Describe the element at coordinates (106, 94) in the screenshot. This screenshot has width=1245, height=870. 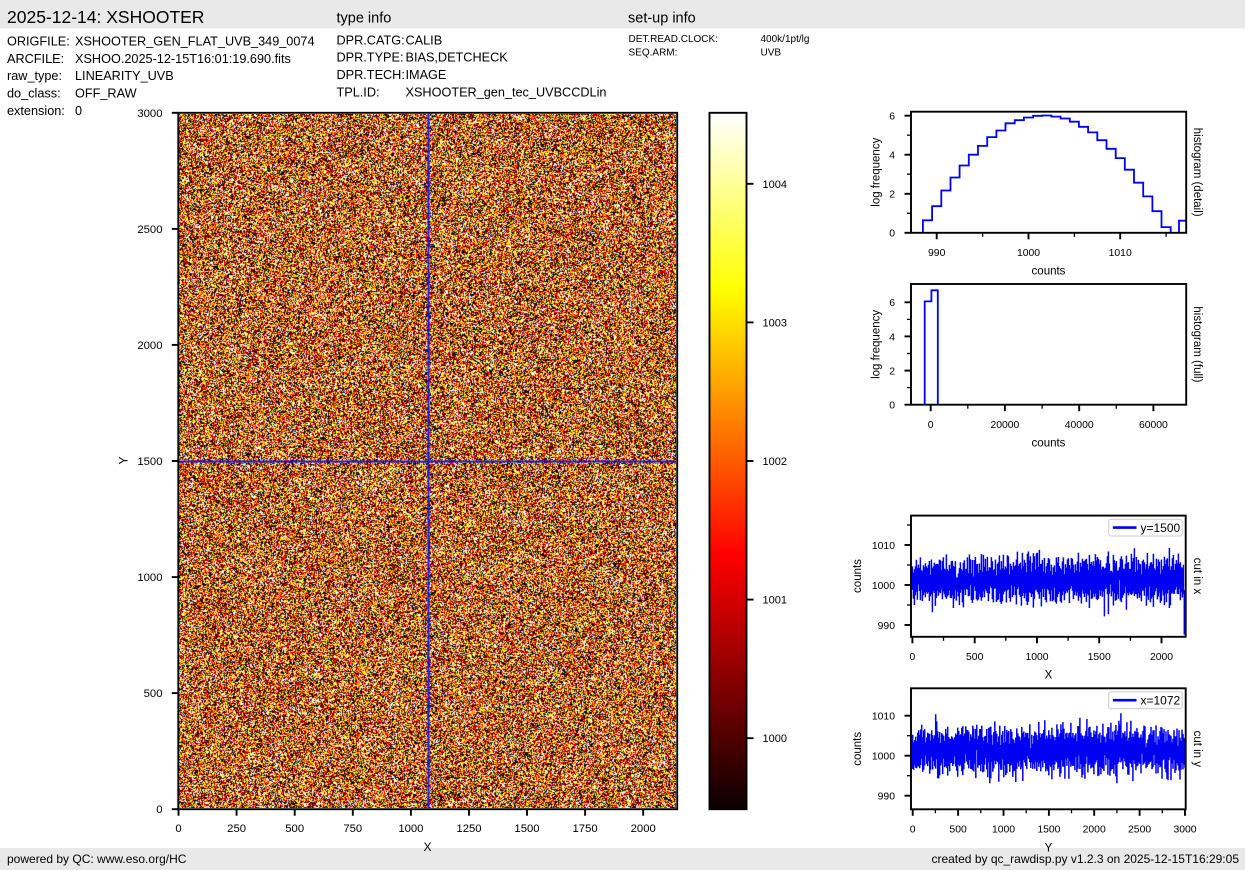
I see `svg-text: OFF_RAW` at that location.